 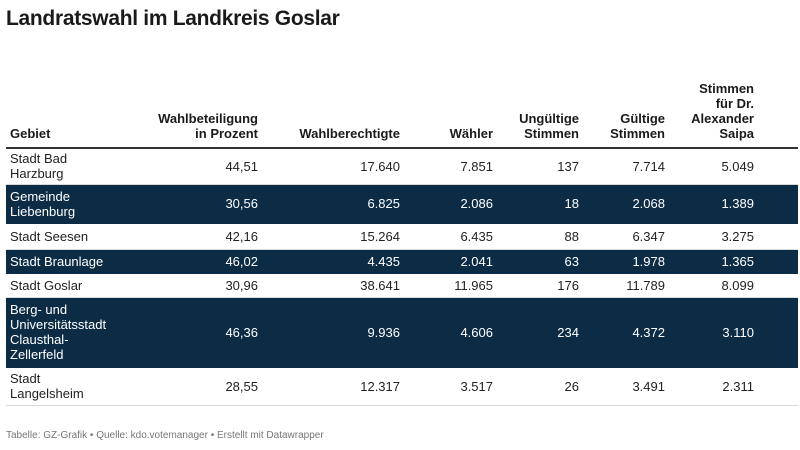 What do you see at coordinates (198, 236) in the screenshot?
I see `value-cell: 42,16` at bounding box center [198, 236].